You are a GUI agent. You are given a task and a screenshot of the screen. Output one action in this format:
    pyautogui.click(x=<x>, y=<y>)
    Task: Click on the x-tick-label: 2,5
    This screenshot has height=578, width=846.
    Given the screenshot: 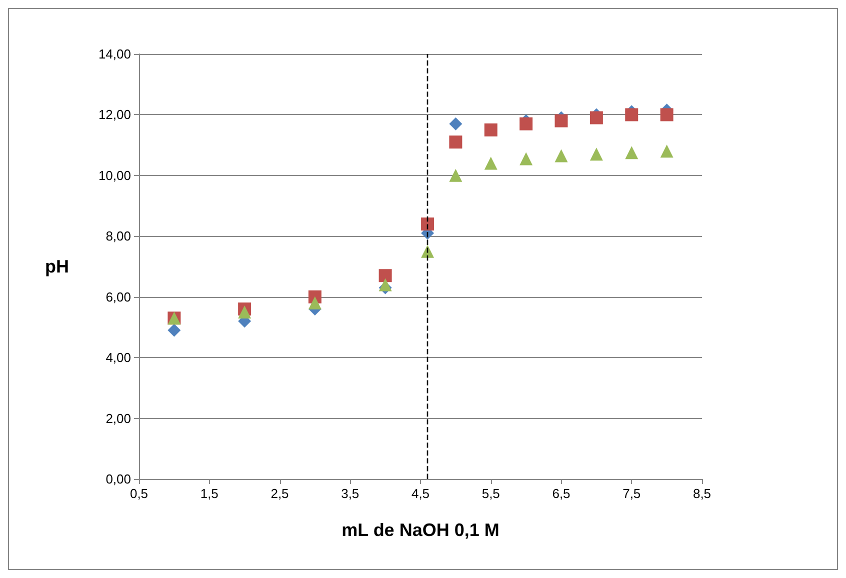 What is the action you would take?
    pyautogui.click(x=279, y=493)
    